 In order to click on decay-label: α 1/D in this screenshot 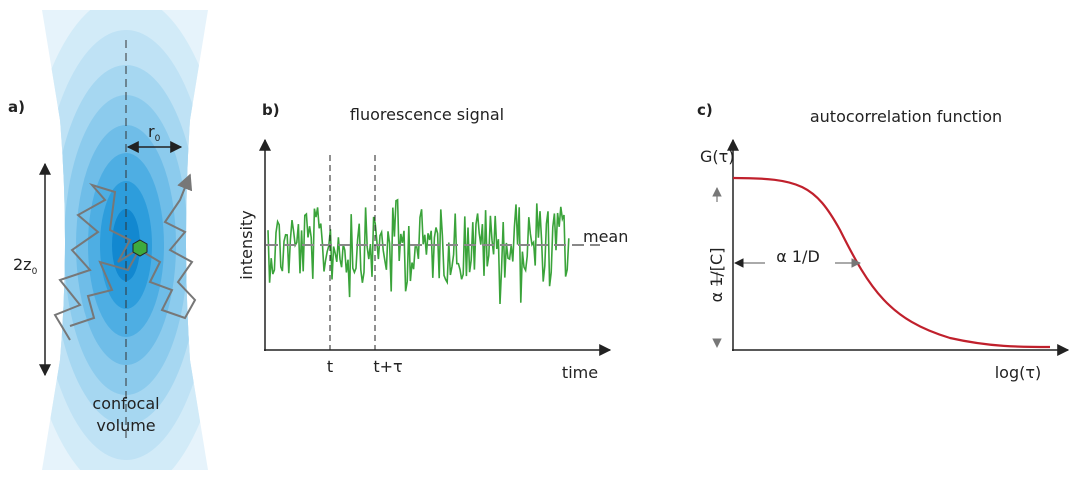, I will do `click(798, 256)`.